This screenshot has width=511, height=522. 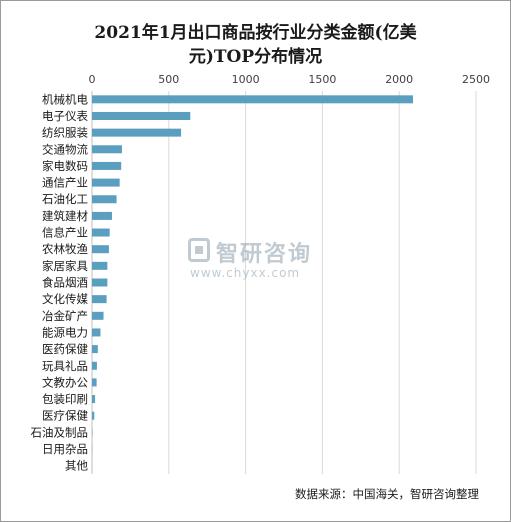 I want to click on category-label-8: 信息产业, so click(x=65, y=233).